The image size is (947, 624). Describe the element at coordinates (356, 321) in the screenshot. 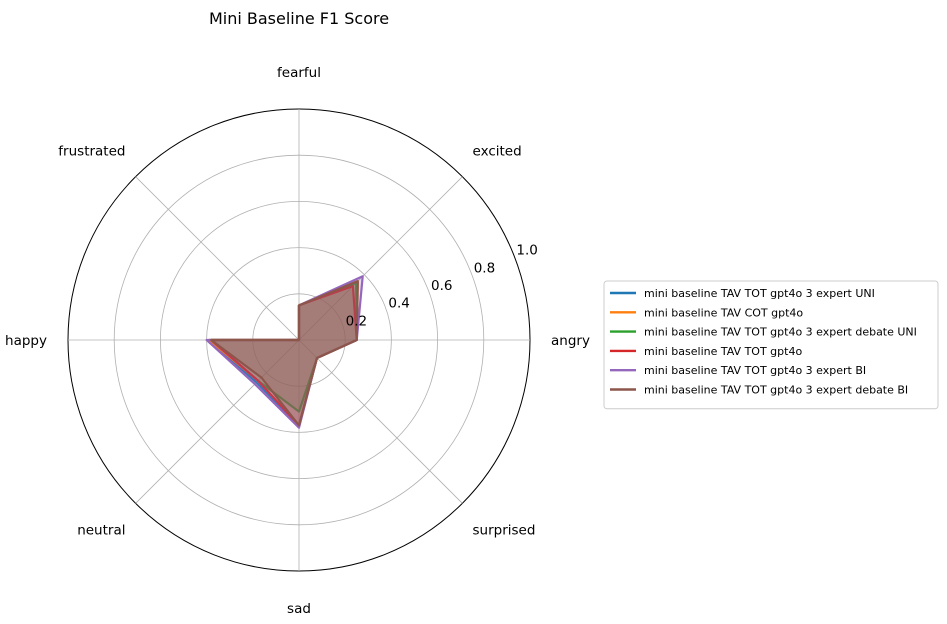

I see `radial-tick-label: 0.2` at that location.